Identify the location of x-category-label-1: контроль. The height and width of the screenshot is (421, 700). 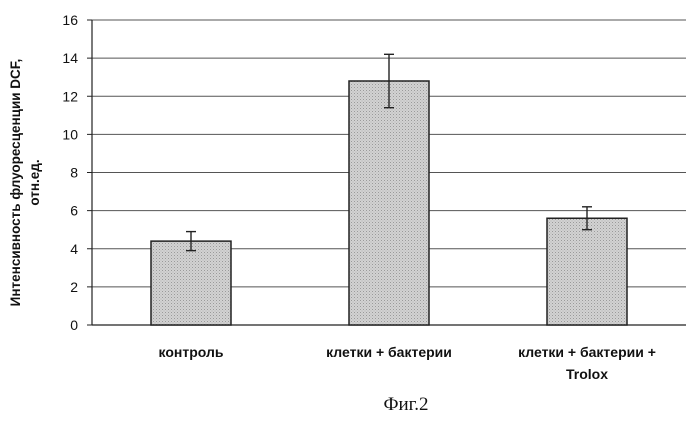
(191, 352).